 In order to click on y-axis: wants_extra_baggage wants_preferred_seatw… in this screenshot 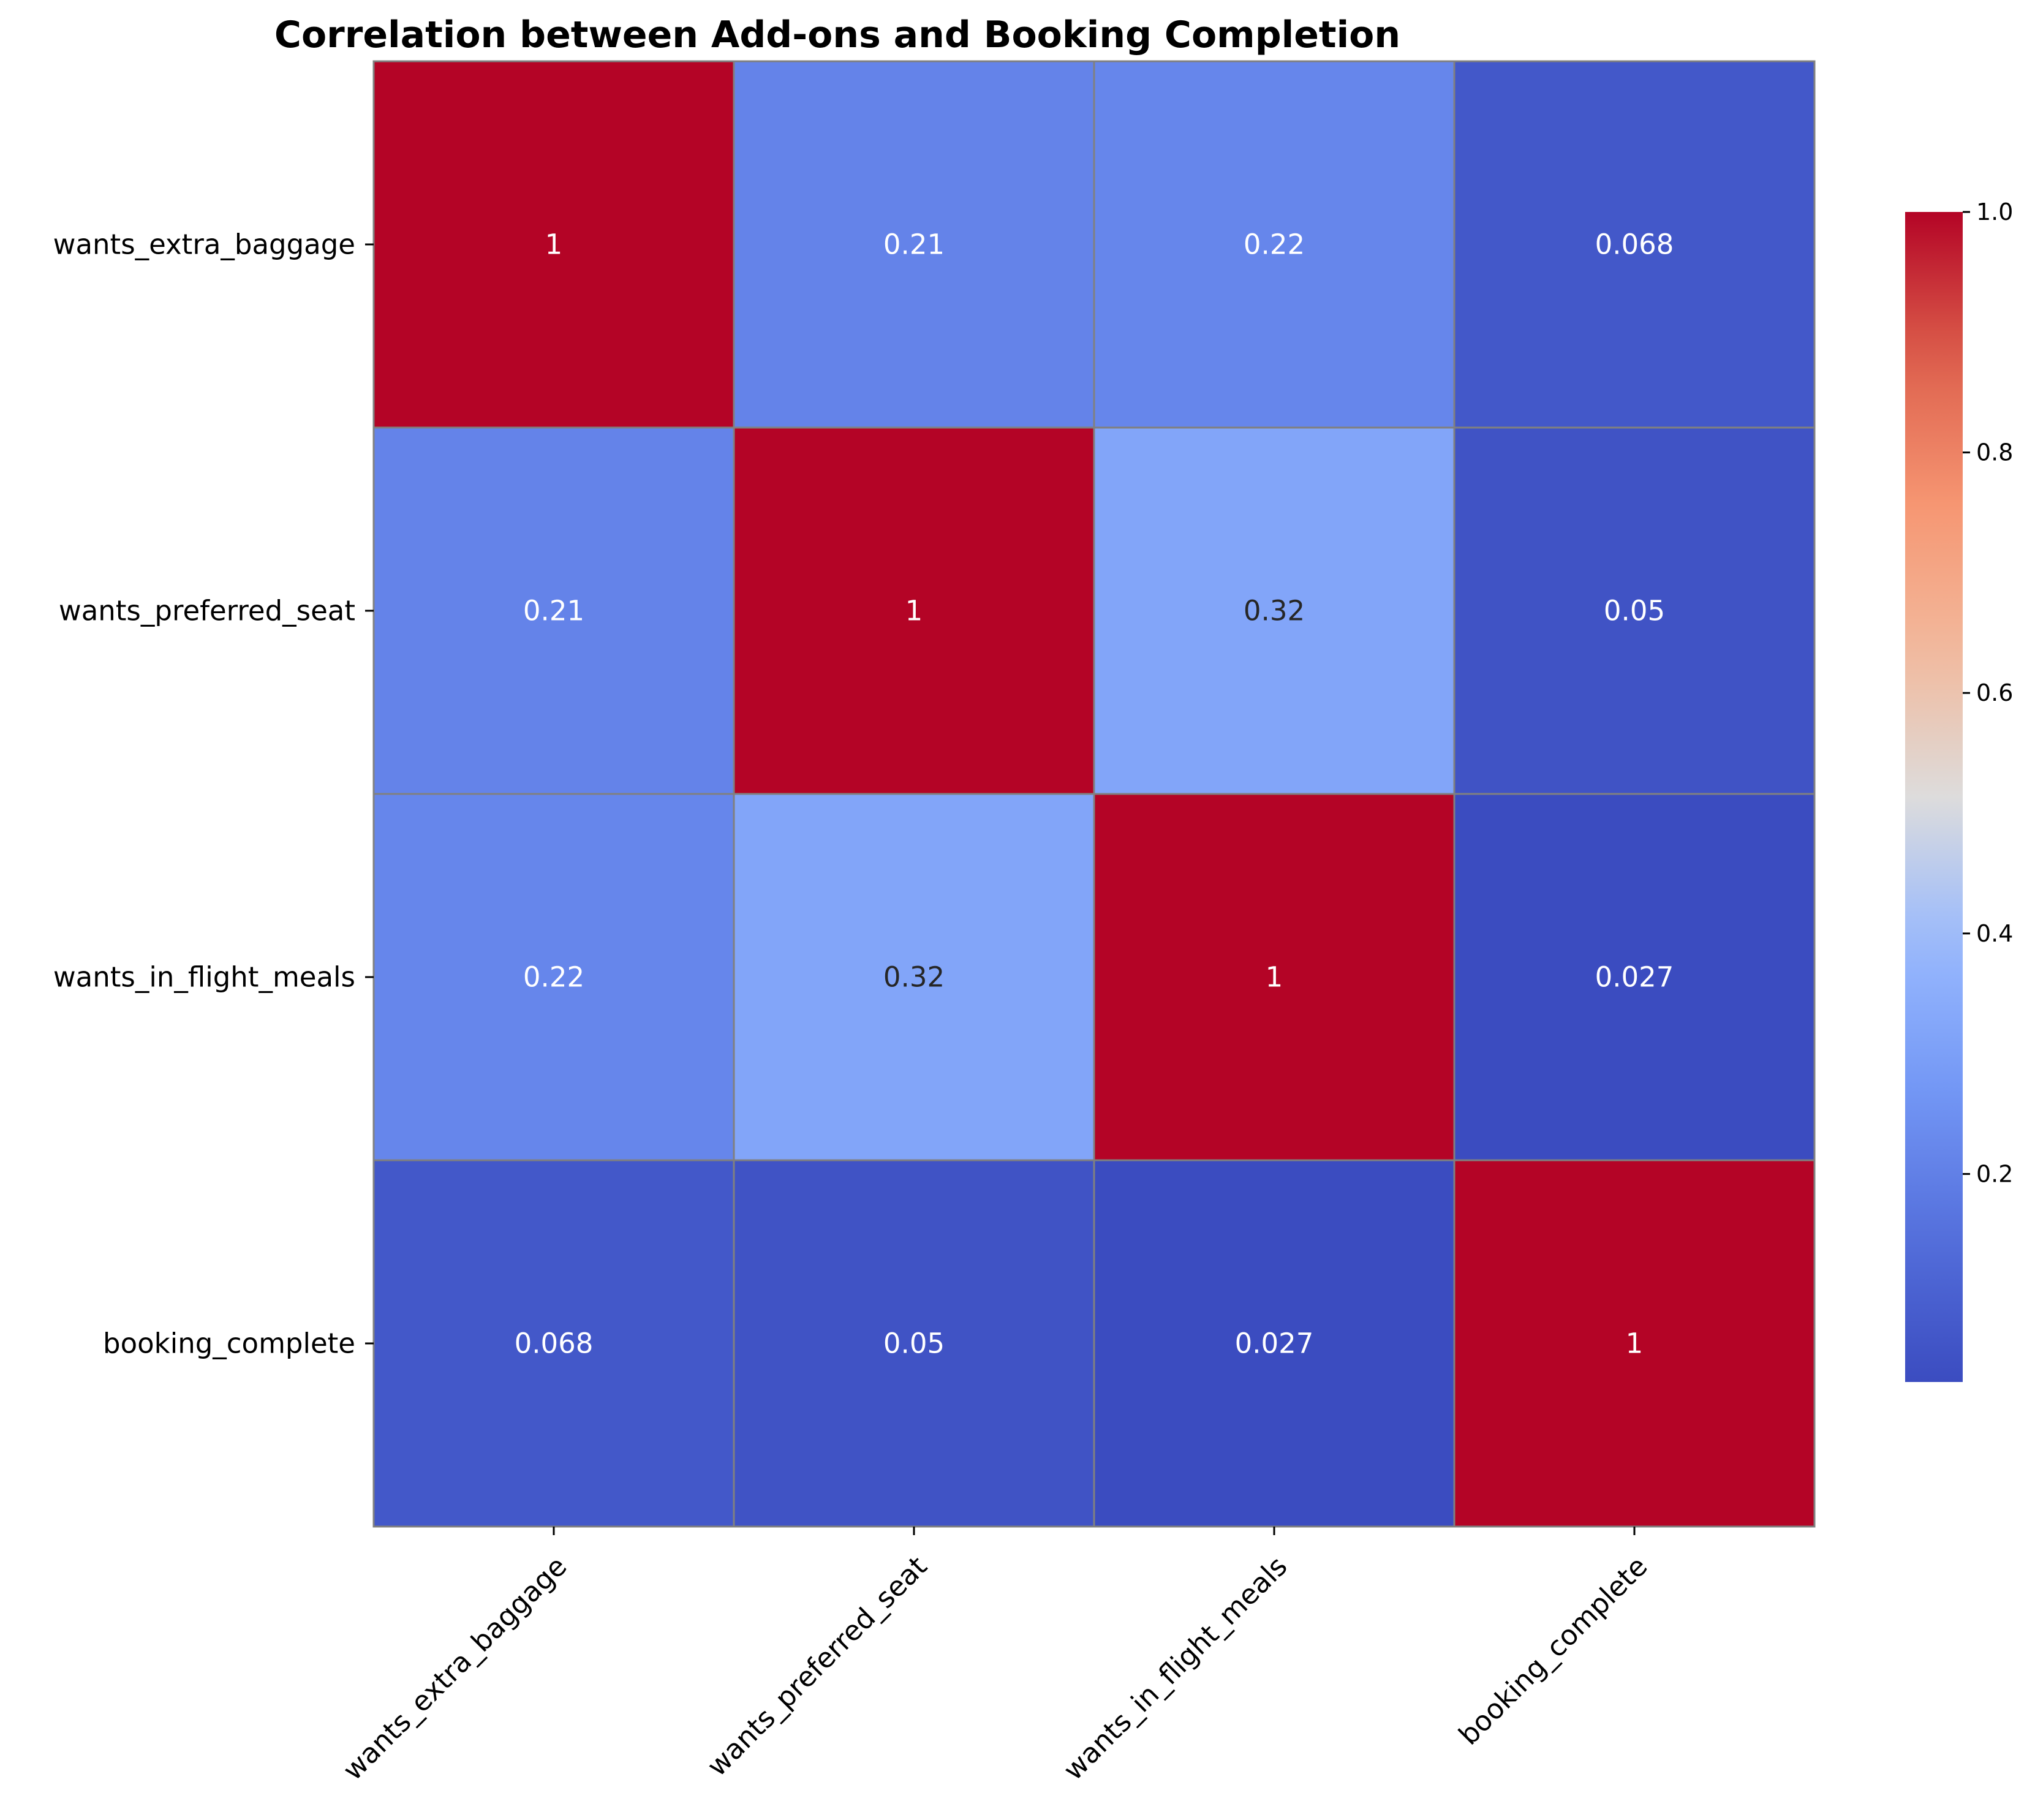, I will do `click(213, 794)`.